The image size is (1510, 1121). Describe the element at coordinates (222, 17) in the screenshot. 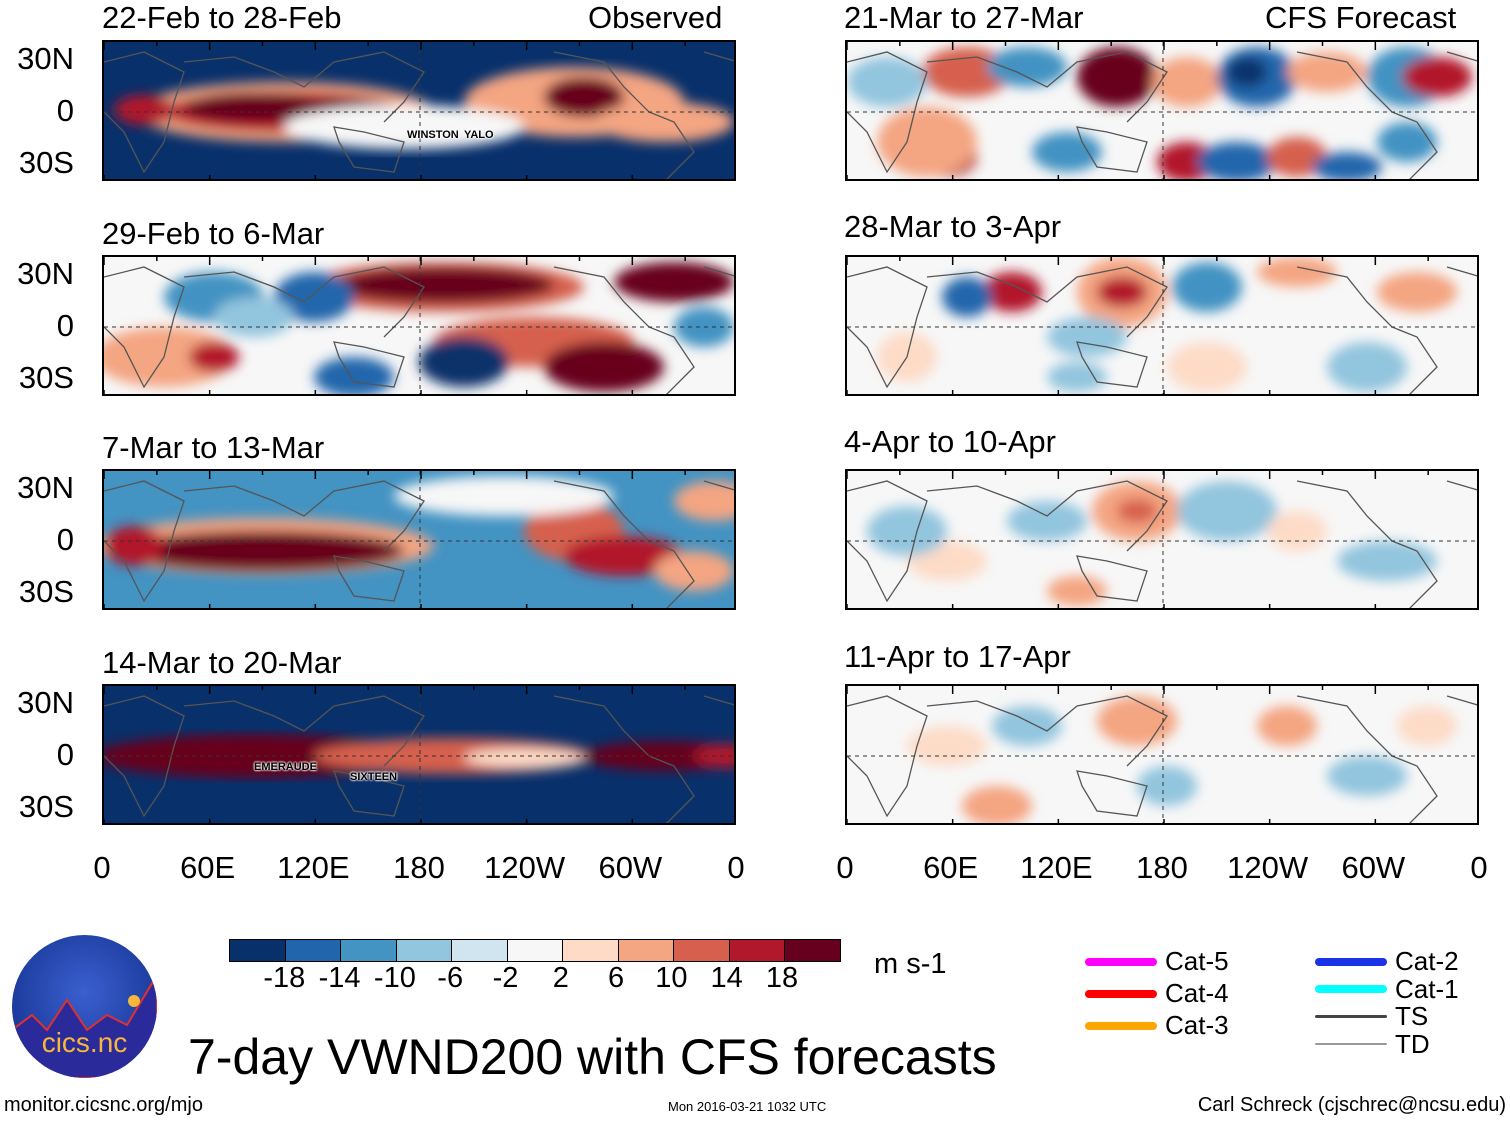

I see `panel-title: 22-Feb to 28-Feb` at that location.